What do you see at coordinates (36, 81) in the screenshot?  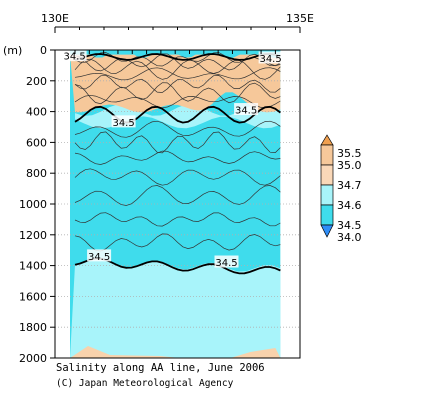 I see `y-tick-label: 200` at bounding box center [36, 81].